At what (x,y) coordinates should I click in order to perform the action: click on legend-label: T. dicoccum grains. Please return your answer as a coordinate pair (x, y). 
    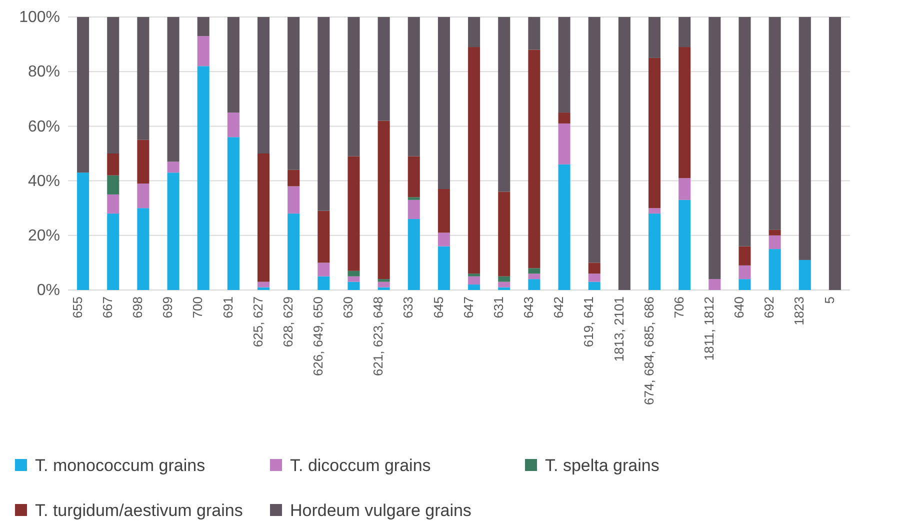
    Looking at the image, I should click on (360, 465).